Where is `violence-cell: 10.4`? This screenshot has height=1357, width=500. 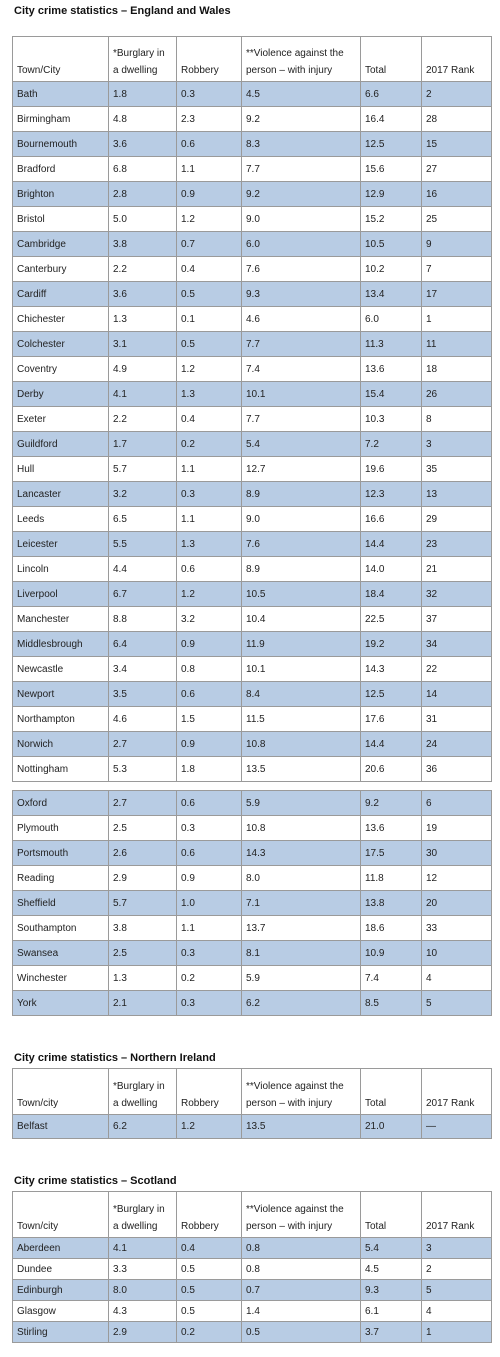
violence-cell: 10.4 is located at coordinates (301, 619).